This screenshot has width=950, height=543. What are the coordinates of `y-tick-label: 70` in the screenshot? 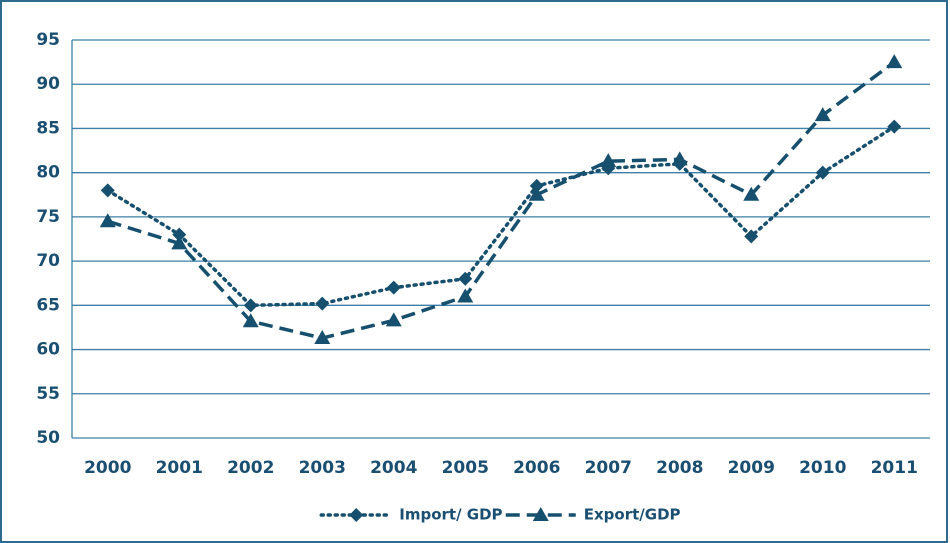 It's located at (48, 261).